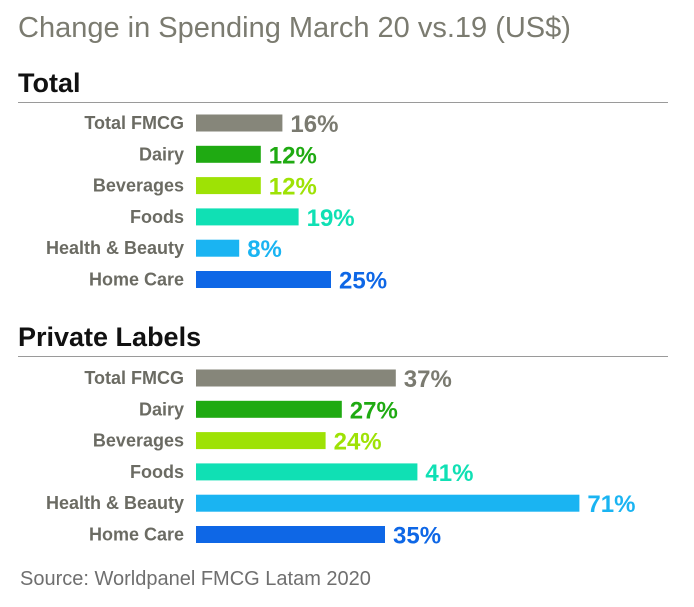  Describe the element at coordinates (115, 248) in the screenshot. I see `category-label-total-health-beauty: Health & Beauty` at that location.